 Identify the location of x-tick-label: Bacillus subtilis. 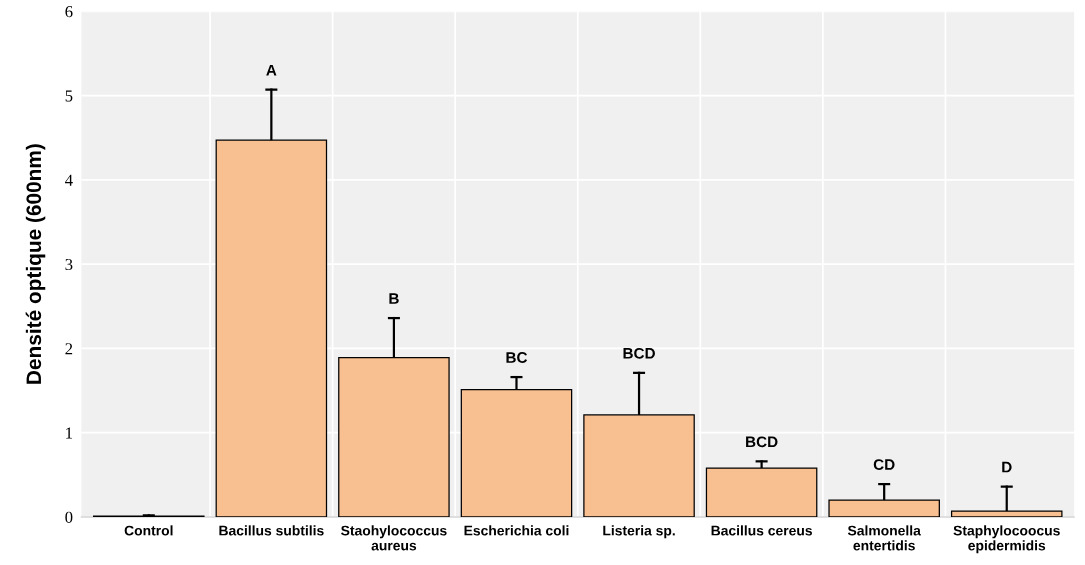
(271, 530).